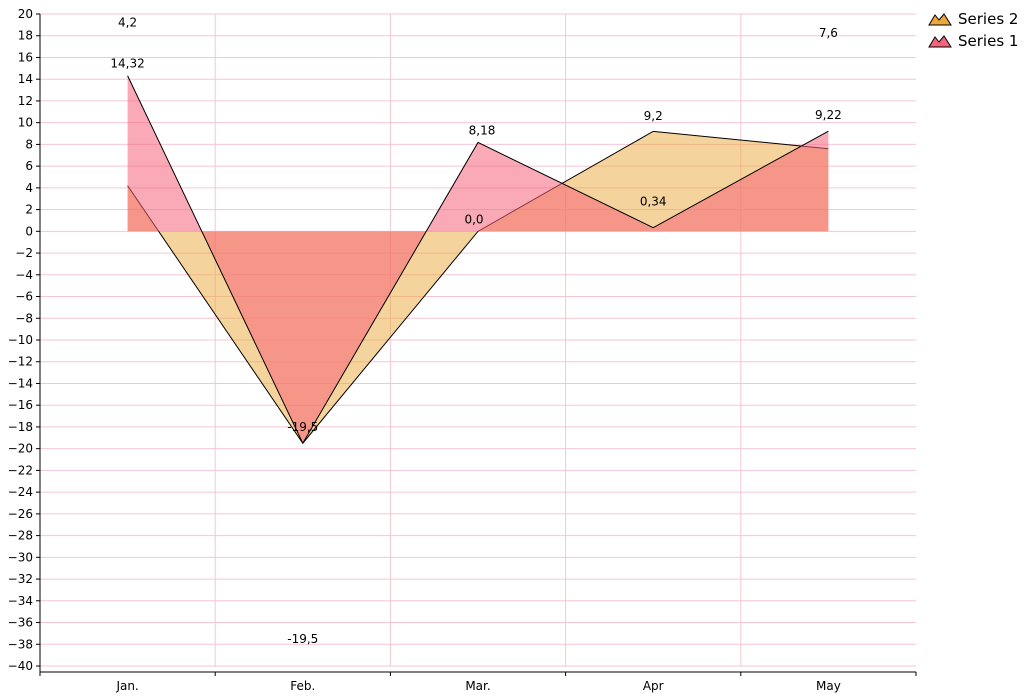 The width and height of the screenshot is (1026, 698). Describe the element at coordinates (29, 144) in the screenshot. I see `y-tick-label: 8` at that location.